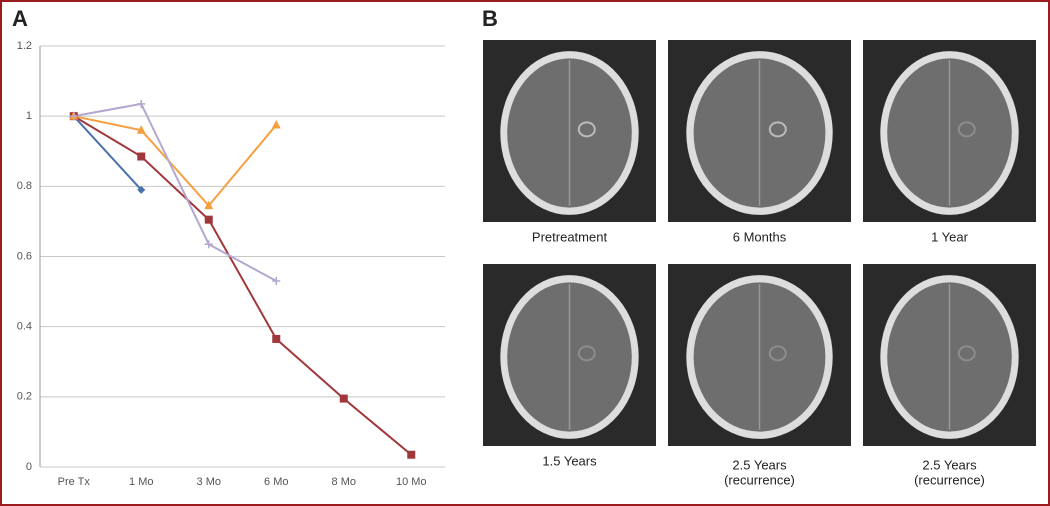  What do you see at coordinates (490, 18) in the screenshot?
I see `panel-label: B` at bounding box center [490, 18].